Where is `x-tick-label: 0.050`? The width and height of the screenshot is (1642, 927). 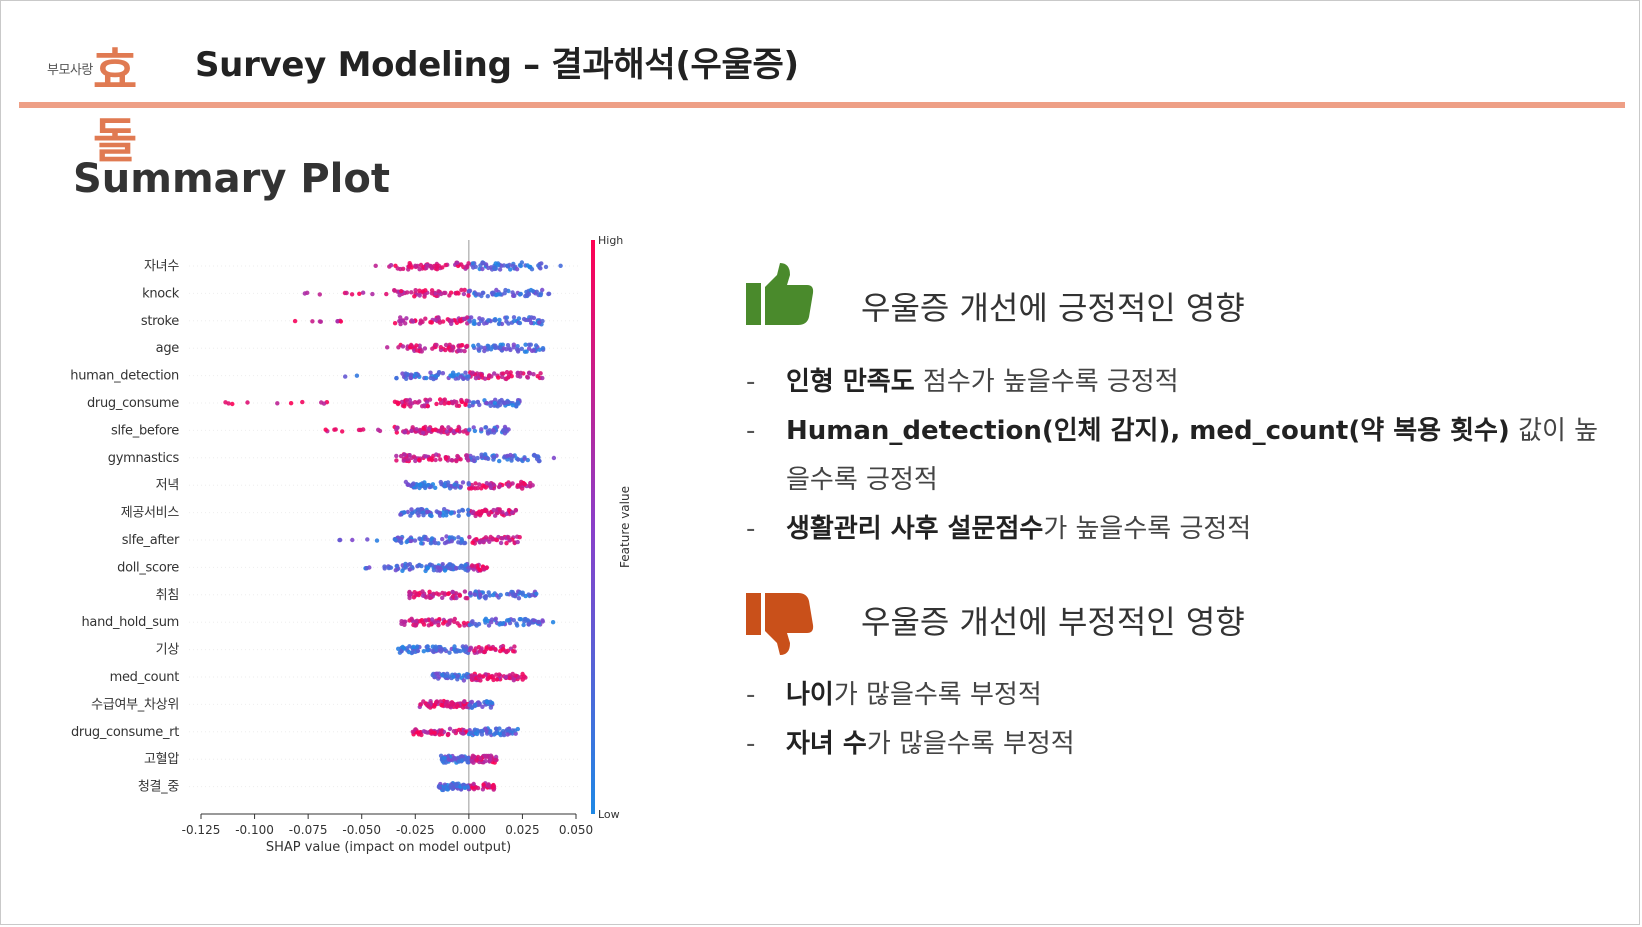
x-tick-label: 0.050 is located at coordinates (576, 830).